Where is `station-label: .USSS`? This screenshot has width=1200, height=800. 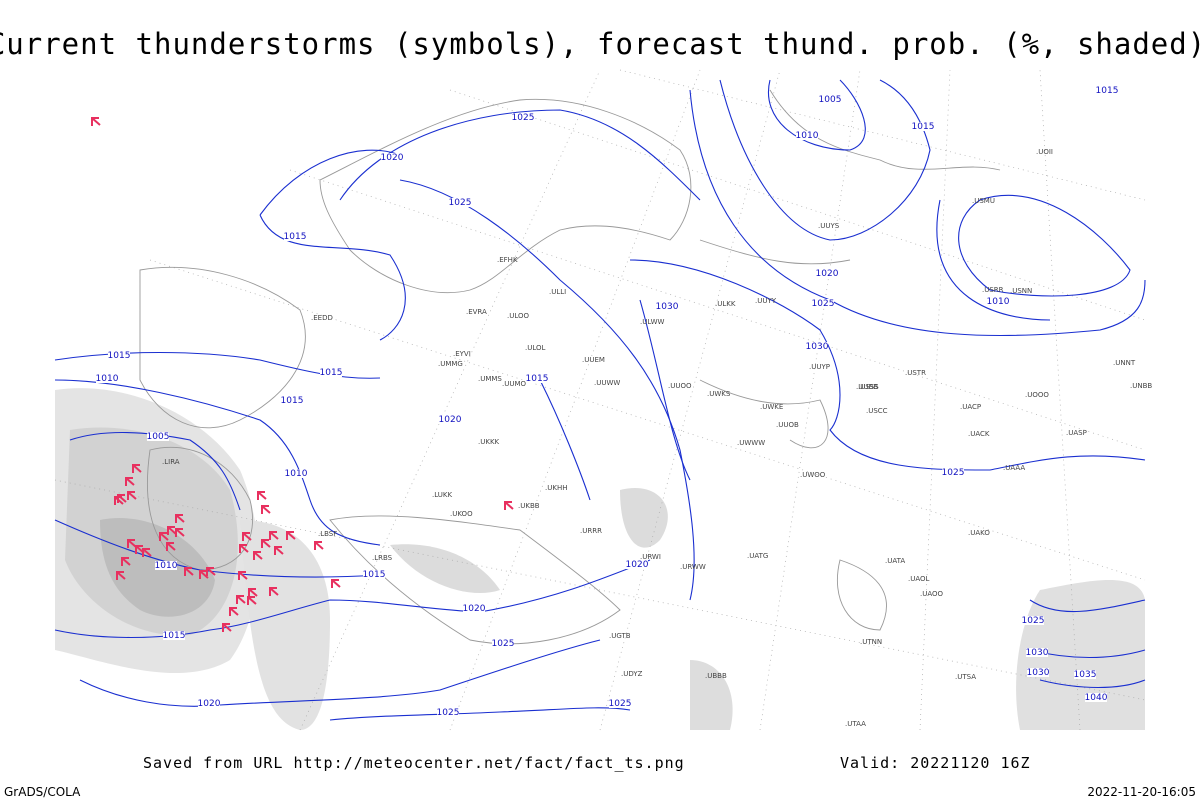
station-label: .USSS is located at coordinates (868, 387).